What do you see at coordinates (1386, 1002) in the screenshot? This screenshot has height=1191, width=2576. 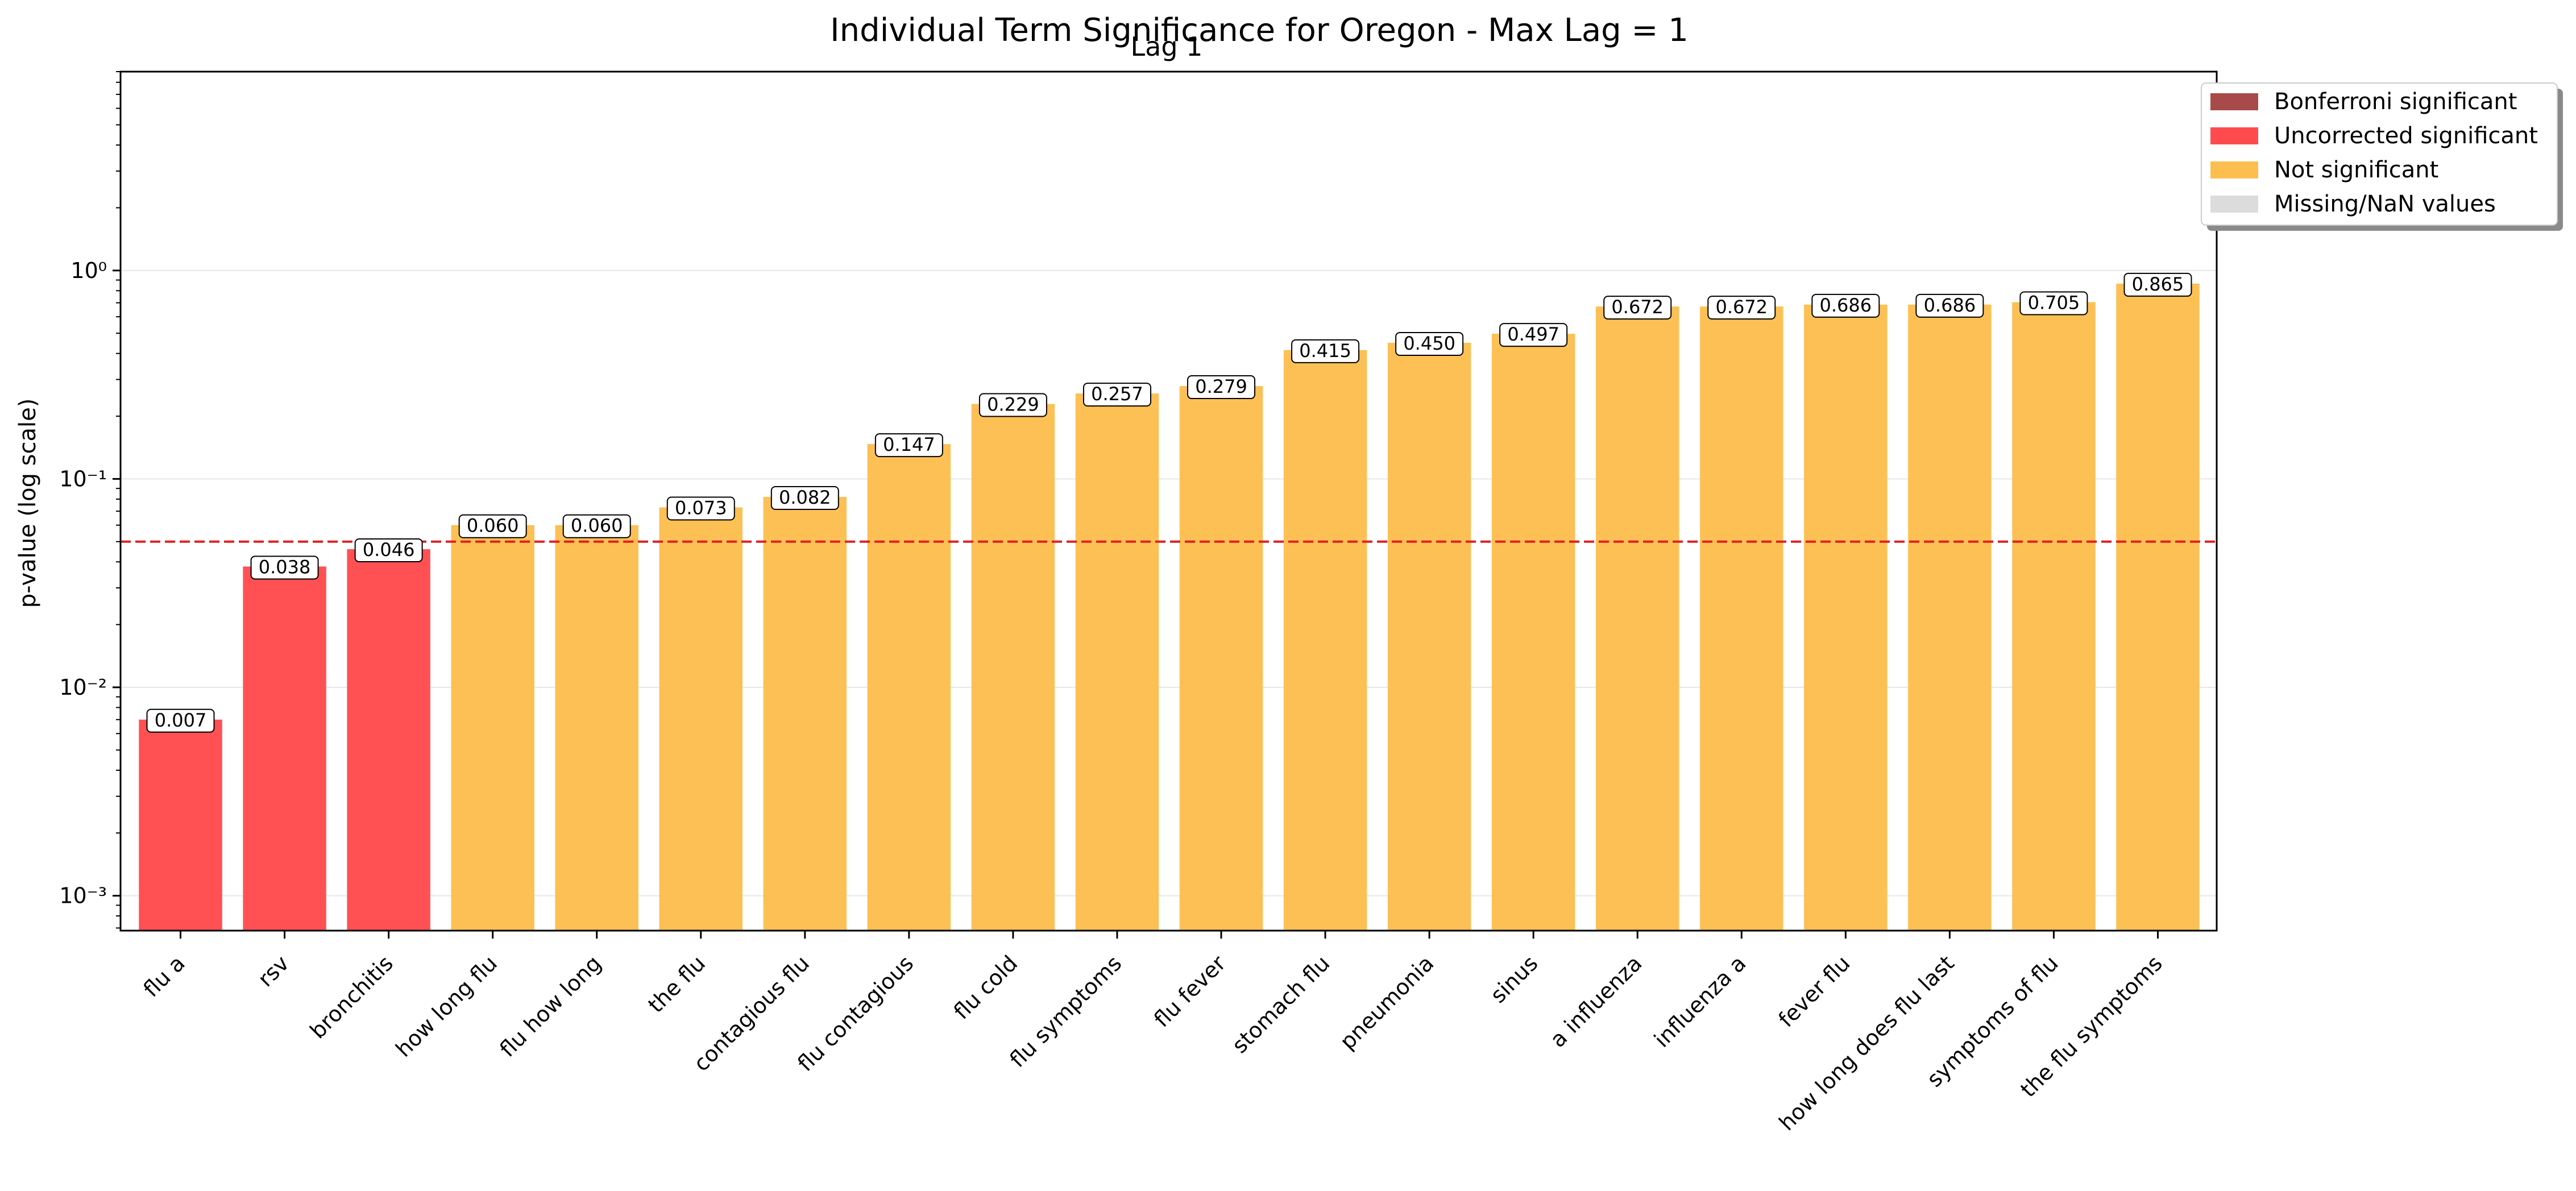 I see `x-tick-label: pneumonia` at bounding box center [1386, 1002].